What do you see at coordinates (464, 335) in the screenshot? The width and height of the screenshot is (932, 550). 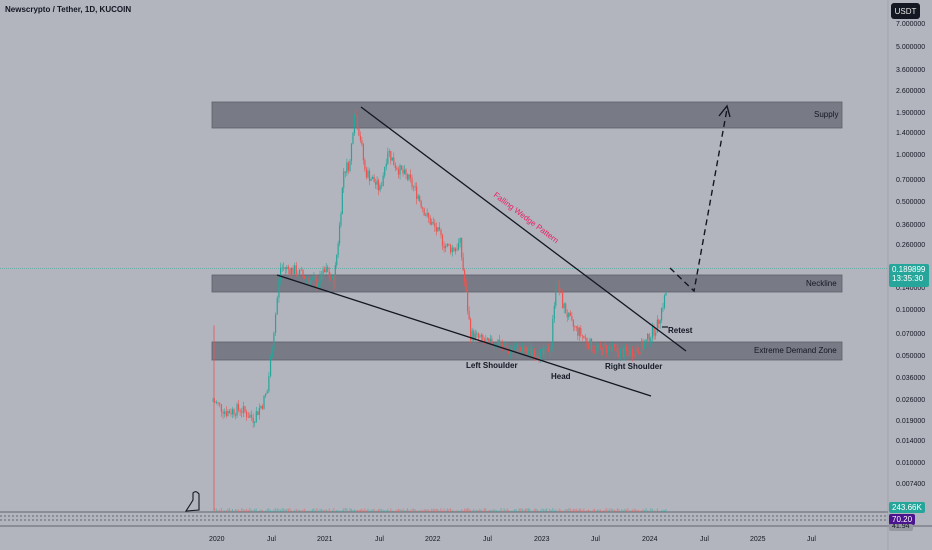 I see `wedge-lower-line` at bounding box center [464, 335].